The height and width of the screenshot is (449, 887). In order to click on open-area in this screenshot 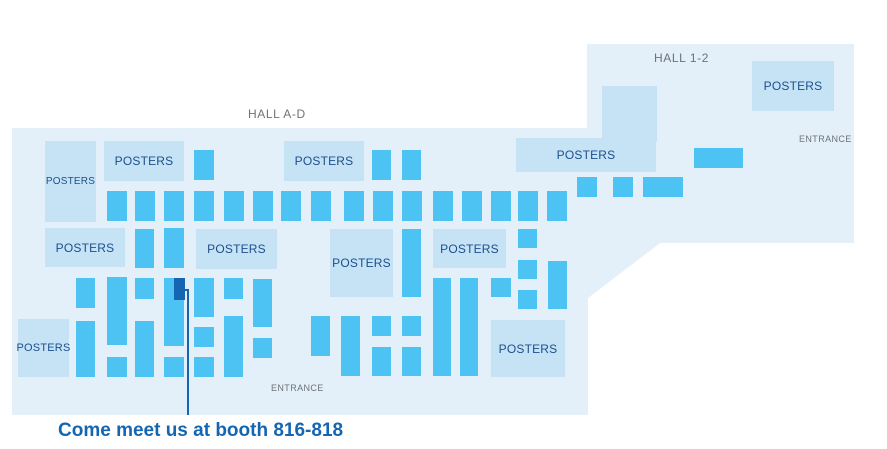, I will do `click(629, 114)`.